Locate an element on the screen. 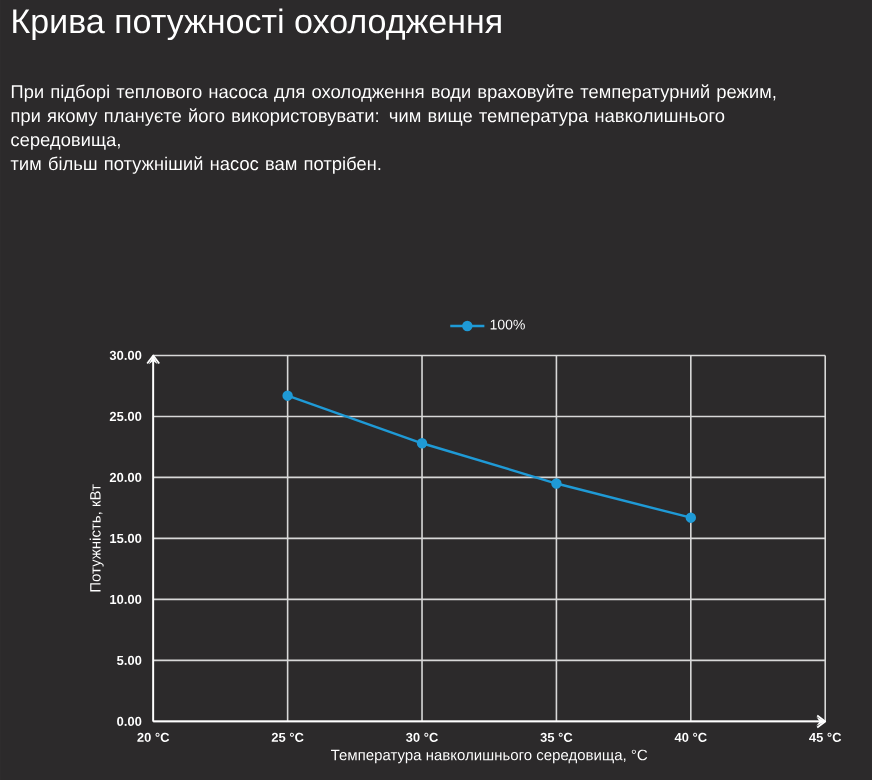 This screenshot has height=780, width=872. chart-subtitle: При підборі теплового насоса для охолодження води враховуйте температурний режим, при якому плануєте його використовувати: чим вище температура навколишнього середовища, is located at coordinates (393, 117).